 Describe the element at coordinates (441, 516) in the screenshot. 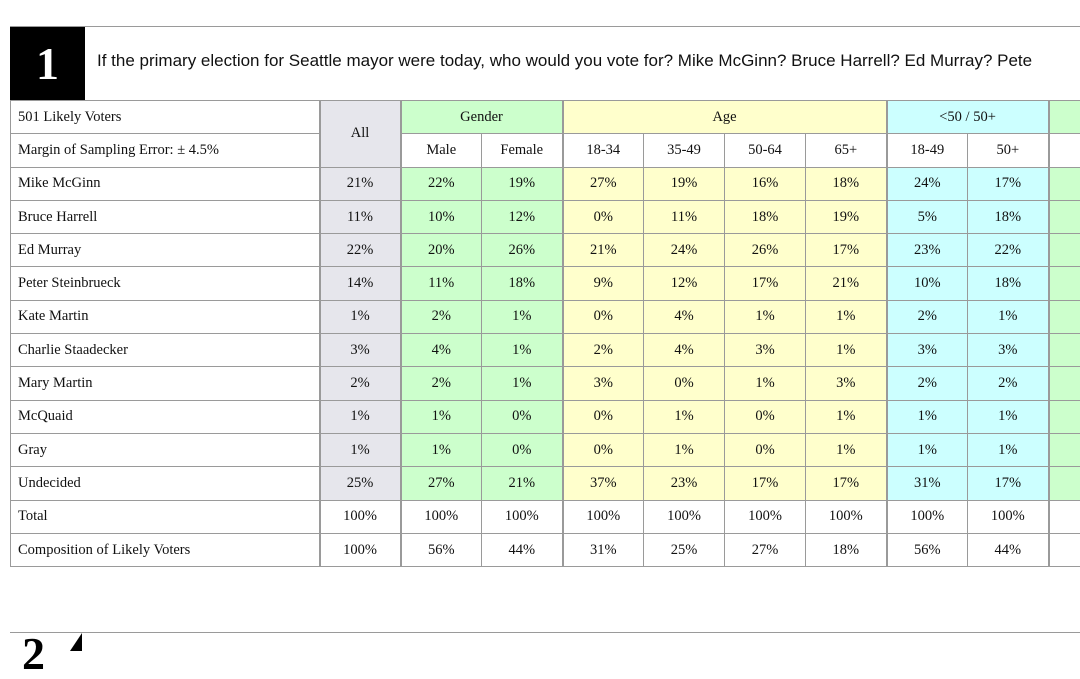

I see `cell-male: 100%` at that location.